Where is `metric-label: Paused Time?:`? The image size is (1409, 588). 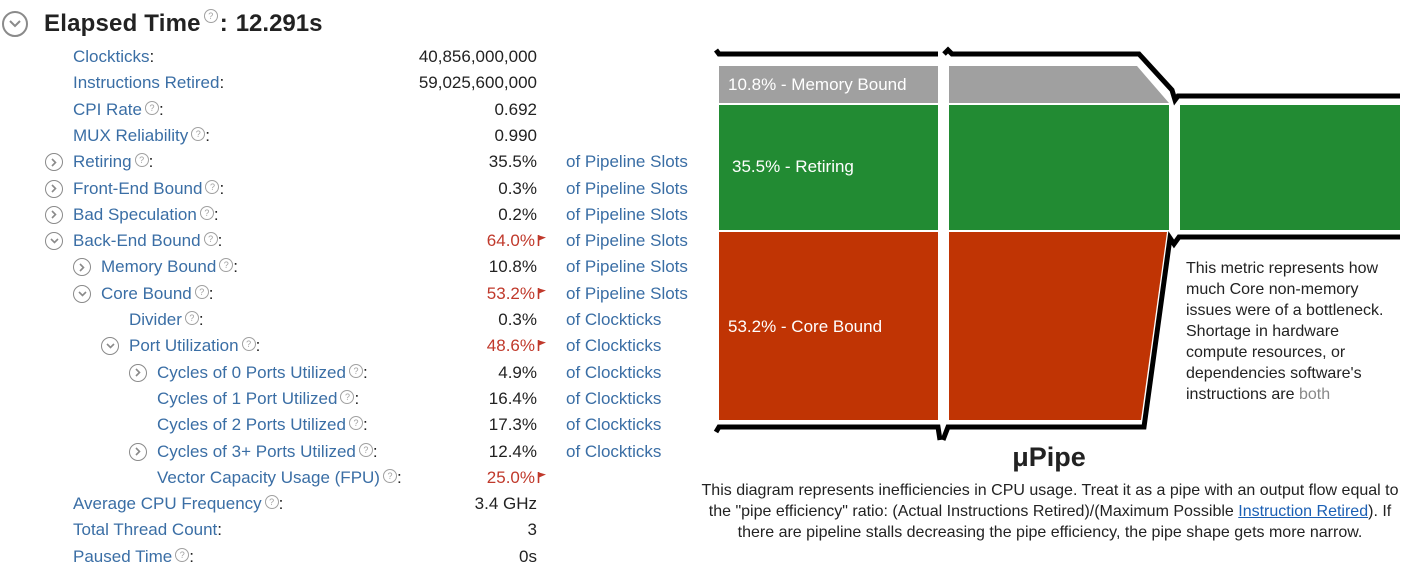 metric-label: Paused Time?: is located at coordinates (133, 557).